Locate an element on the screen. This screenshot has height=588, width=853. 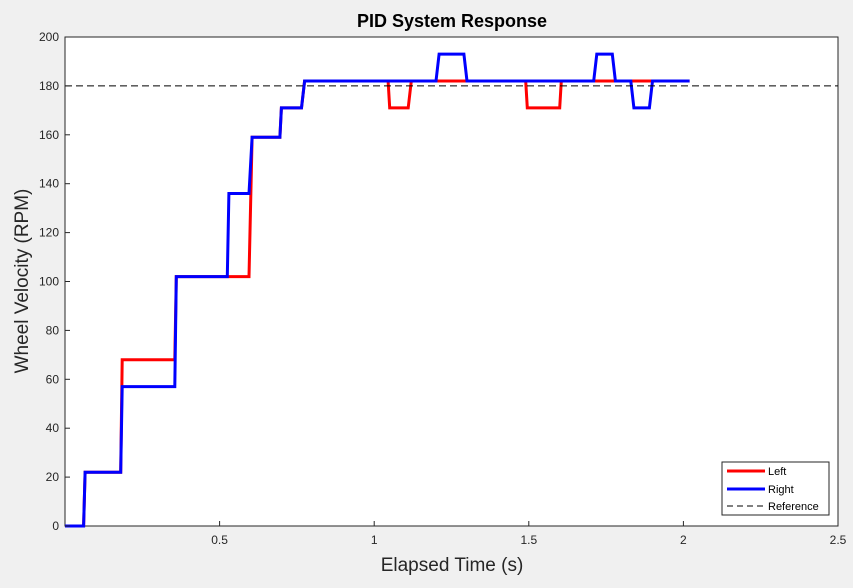
y-tick-label: 0 is located at coordinates (55, 526).